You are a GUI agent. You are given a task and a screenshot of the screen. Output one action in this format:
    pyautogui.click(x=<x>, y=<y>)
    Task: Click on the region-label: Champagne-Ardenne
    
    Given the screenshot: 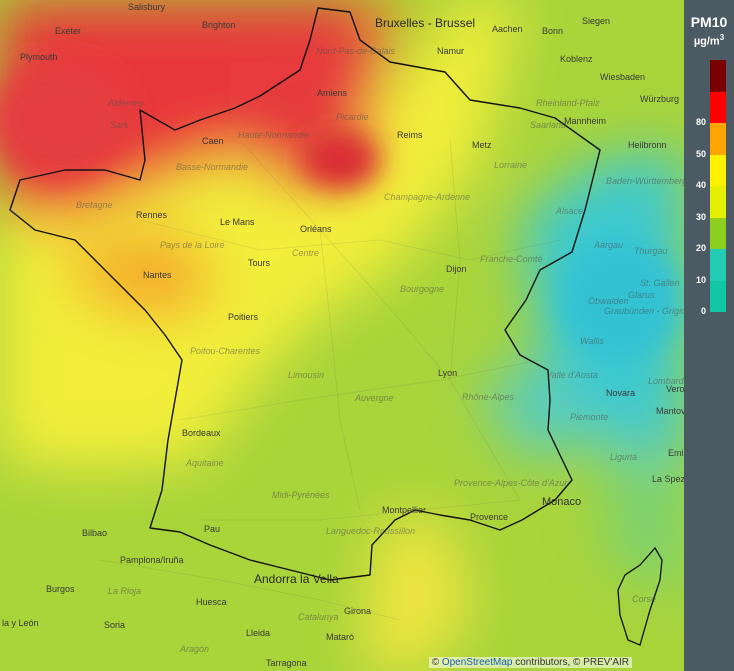 What is the action you would take?
    pyautogui.click(x=427, y=197)
    